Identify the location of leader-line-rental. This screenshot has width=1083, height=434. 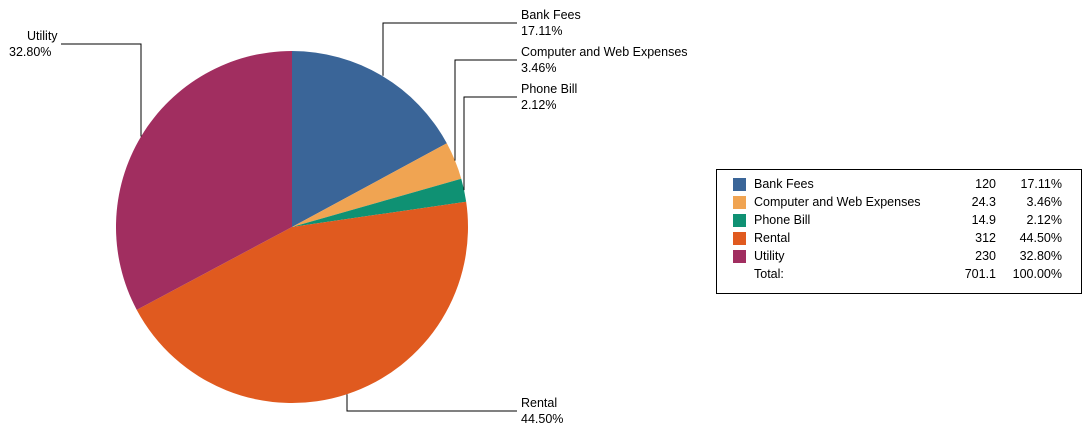
(431, 403).